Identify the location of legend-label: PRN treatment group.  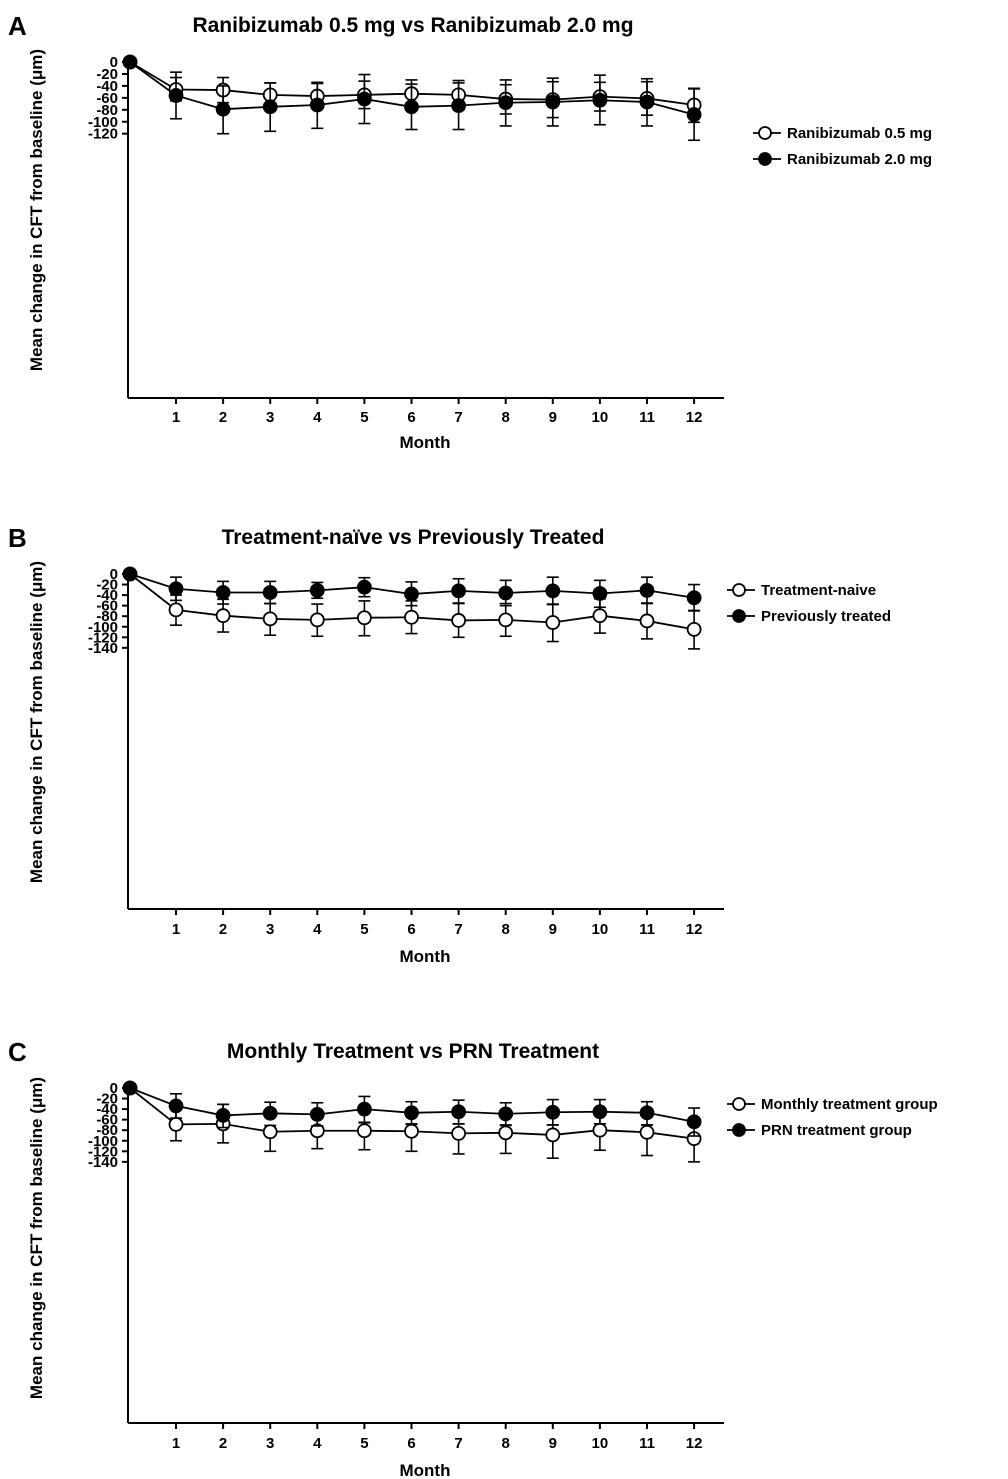
(836, 1130).